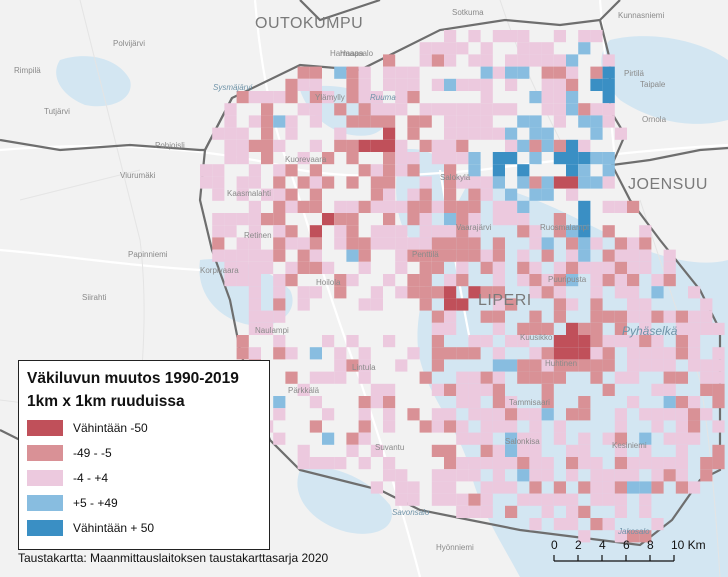 This screenshot has width=728, height=577. Describe the element at coordinates (114, 528) in the screenshot. I see `legend-label: Vähintään + 50` at that location.